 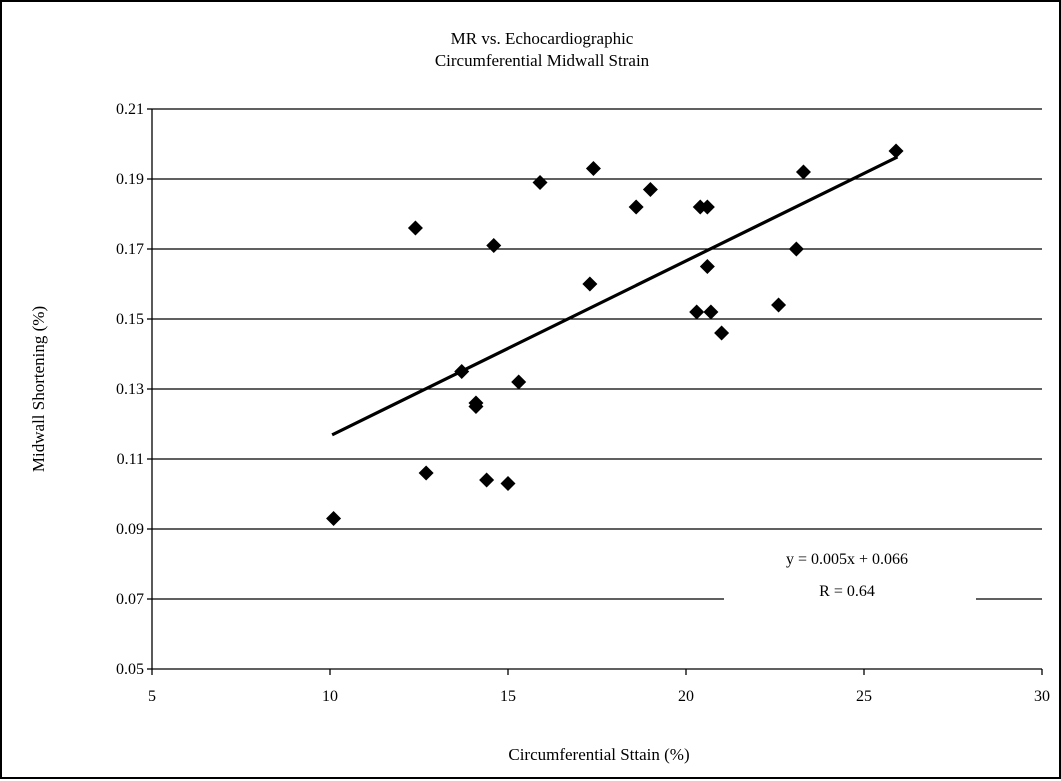 I want to click on y-tick-label: 0.15, so click(x=130, y=319).